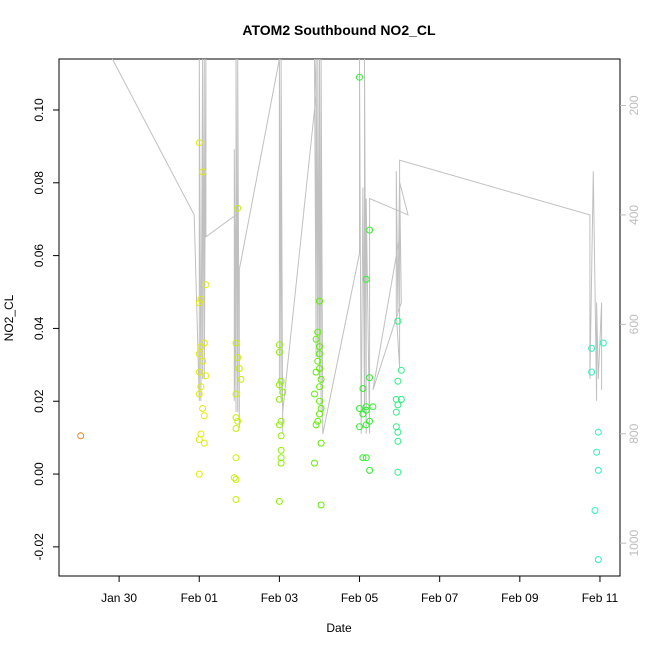 This screenshot has width=650, height=650. What do you see at coordinates (634, 105) in the screenshot?
I see `right-y-tick-label: 200` at bounding box center [634, 105].